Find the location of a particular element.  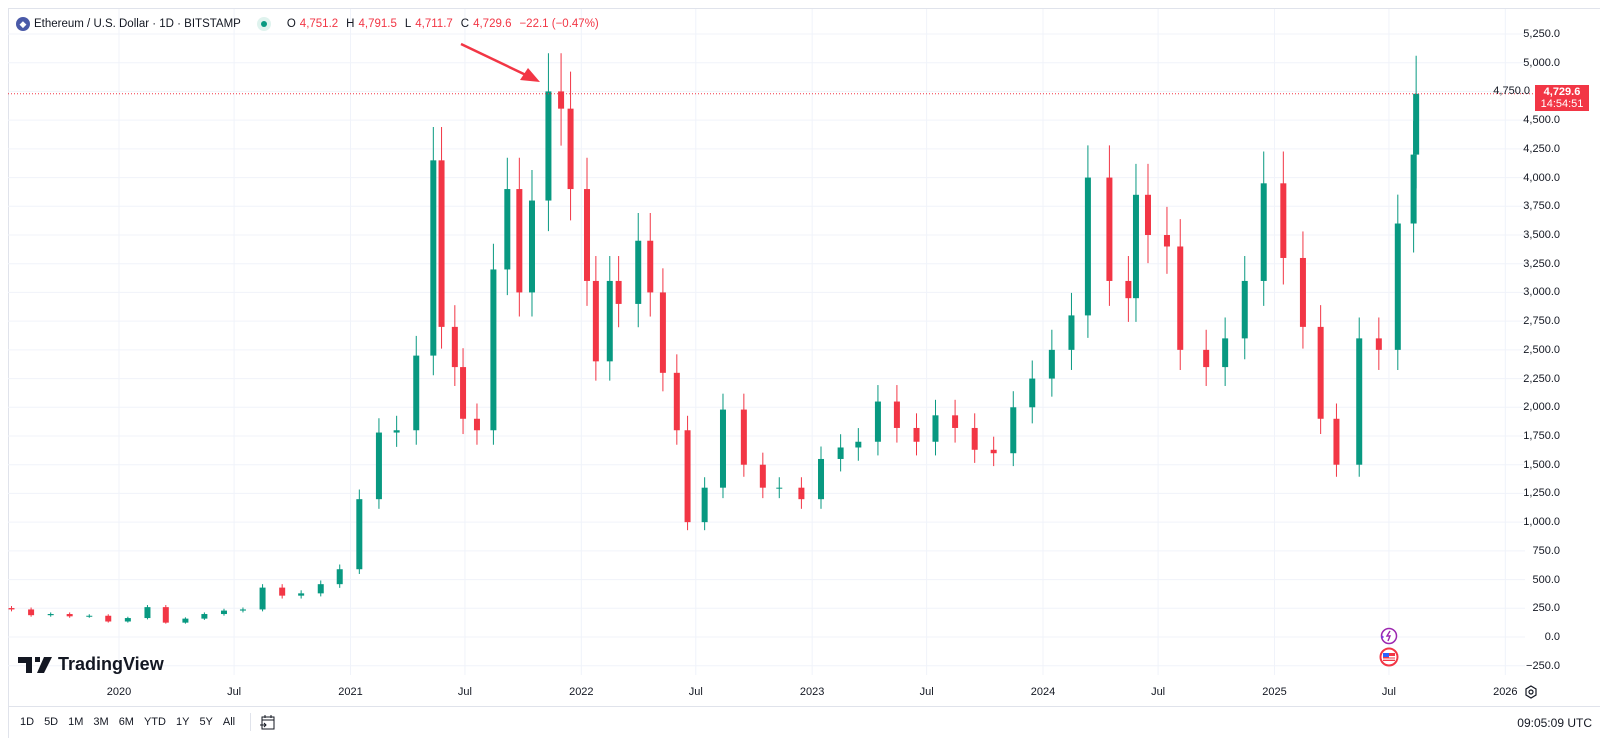

us-flag-event-icon is located at coordinates (1389, 659).